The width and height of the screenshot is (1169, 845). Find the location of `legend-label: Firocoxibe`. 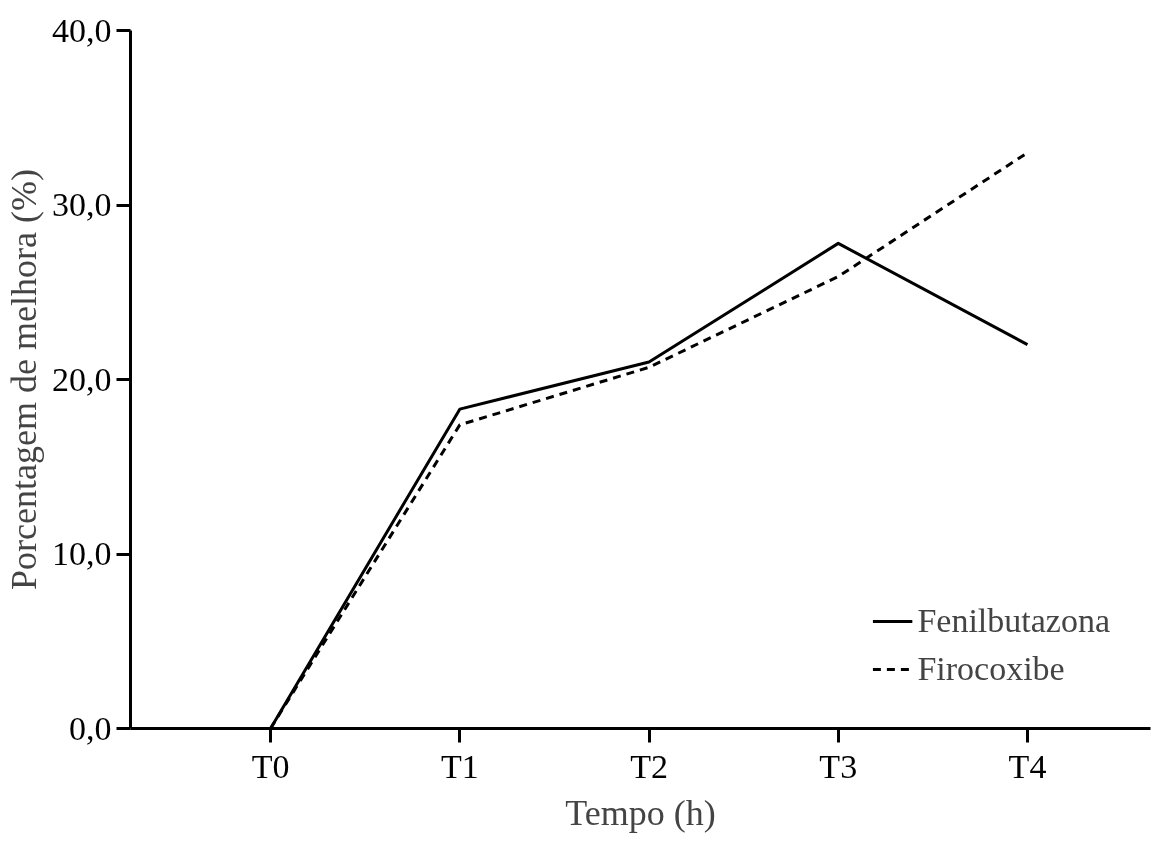

legend-label: Firocoxibe is located at coordinates (991, 669).